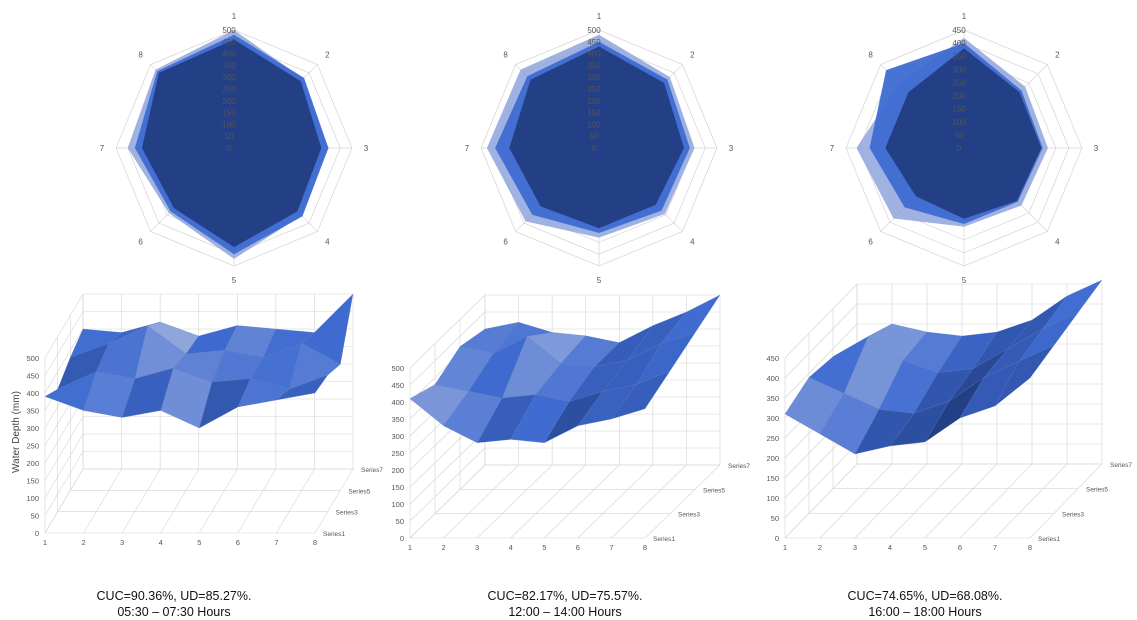 Image resolution: width=1137 pixels, height=620 pixels. I want to click on radar-axis-label: 1, so click(964, 16).